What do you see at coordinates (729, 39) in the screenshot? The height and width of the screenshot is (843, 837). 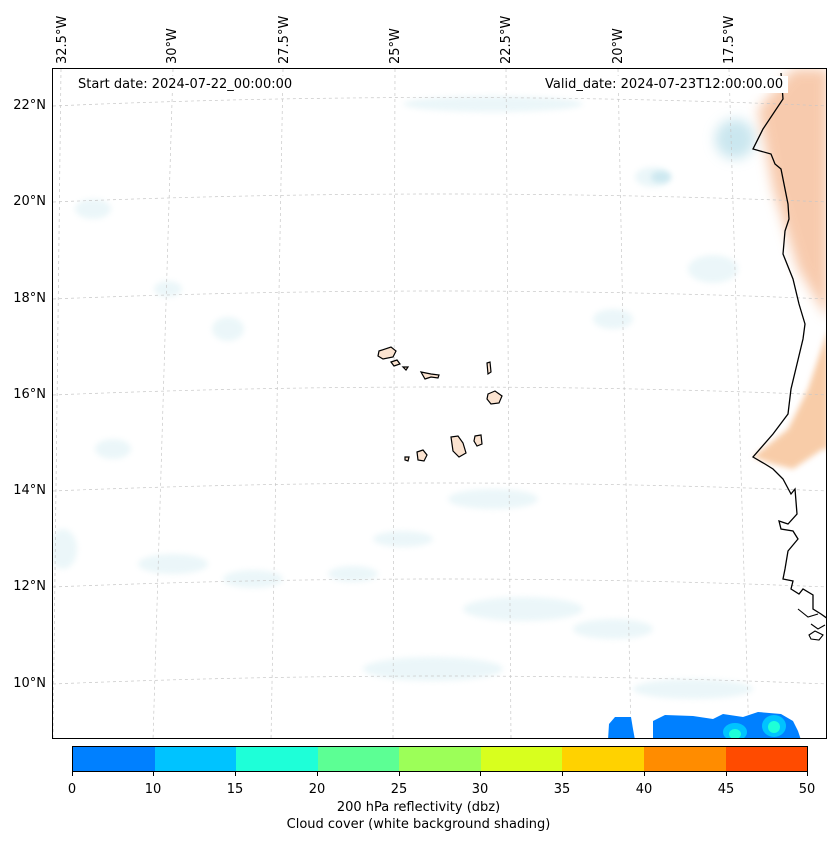 I see `longitude-label-17-5w: 17.5°W` at bounding box center [729, 39].